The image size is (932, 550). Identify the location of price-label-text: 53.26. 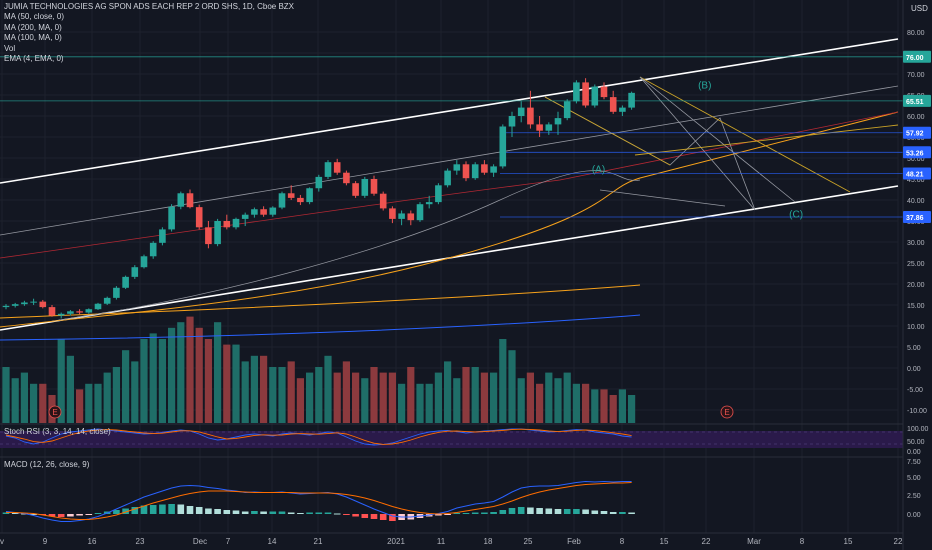
(915, 153).